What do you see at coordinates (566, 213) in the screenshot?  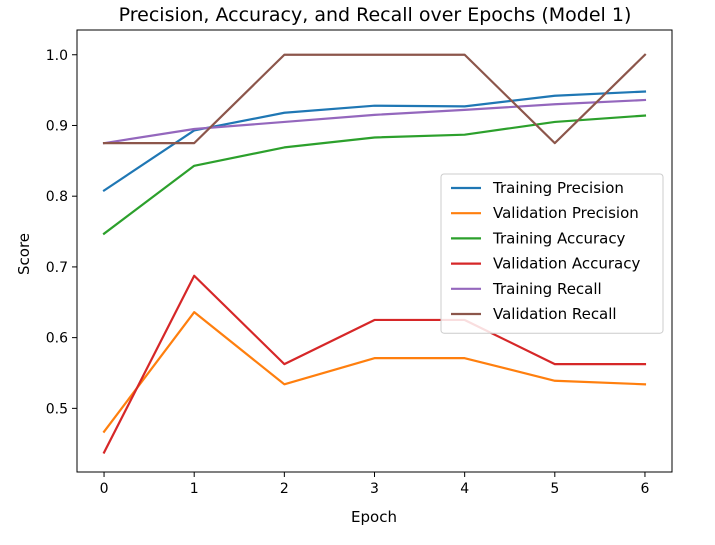 I see `legend-label: Validation Precision` at bounding box center [566, 213].